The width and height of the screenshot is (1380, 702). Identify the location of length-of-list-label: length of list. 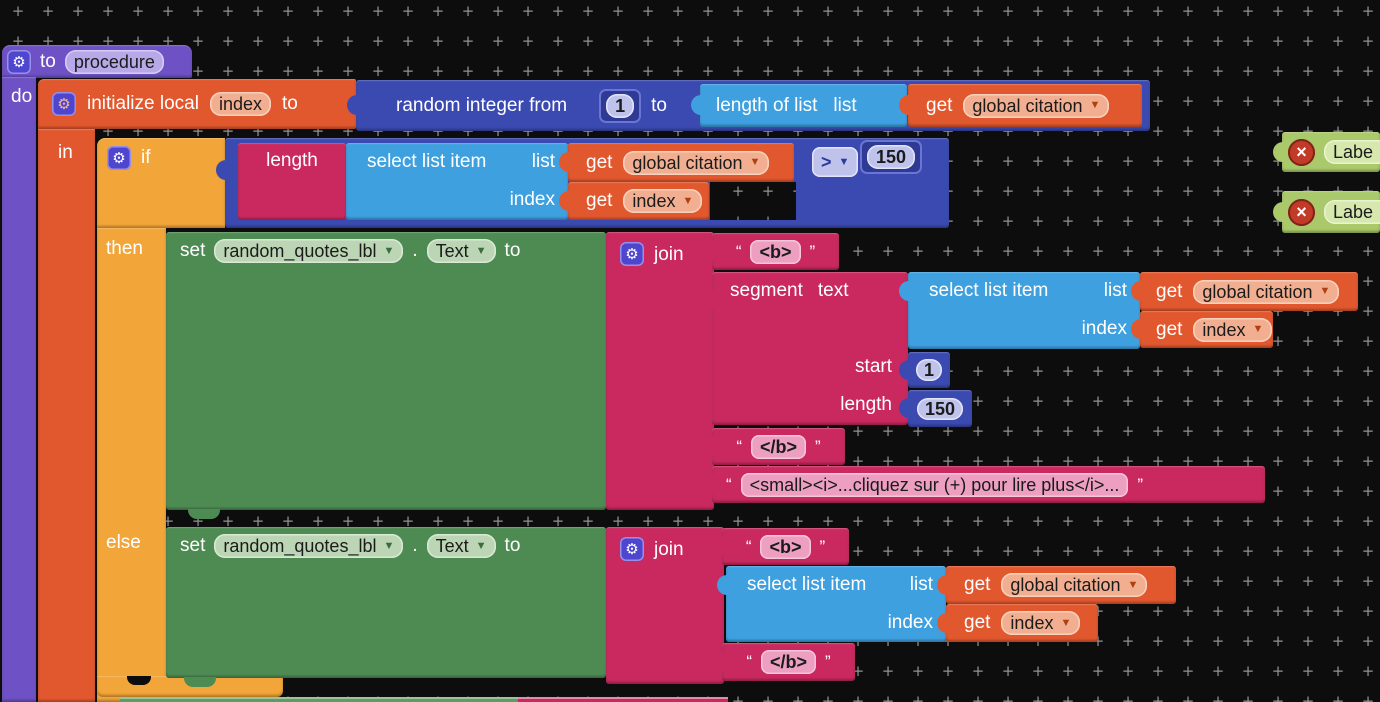
(767, 105).